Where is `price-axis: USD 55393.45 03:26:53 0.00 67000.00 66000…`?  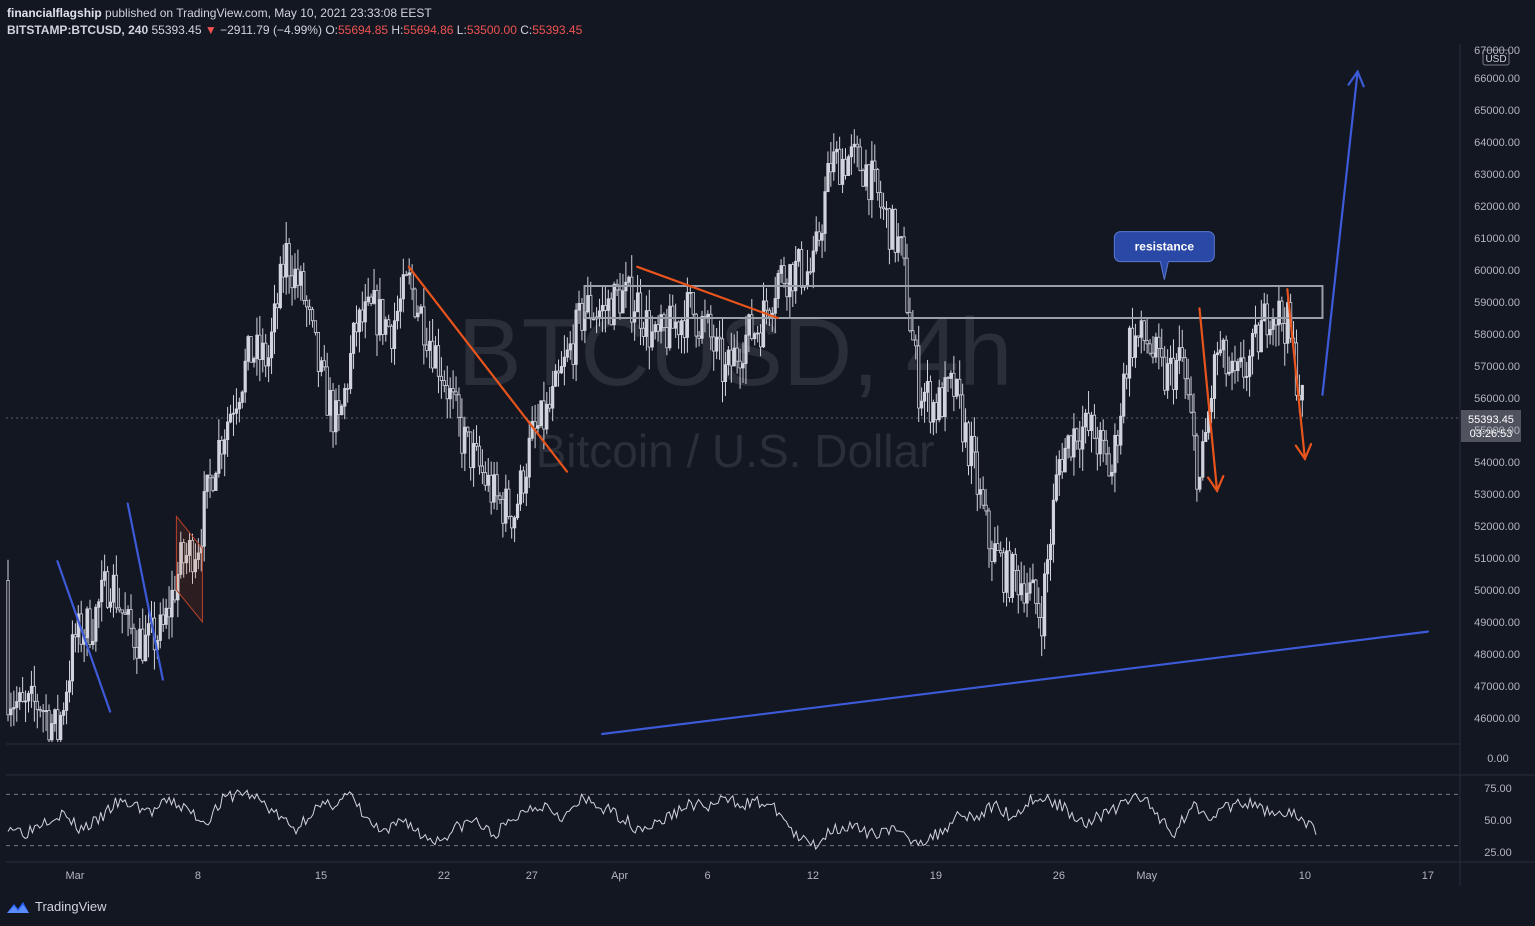 price-axis: USD 55393.45 03:26:53 0.00 67000.00 66000… is located at coordinates (1491, 405).